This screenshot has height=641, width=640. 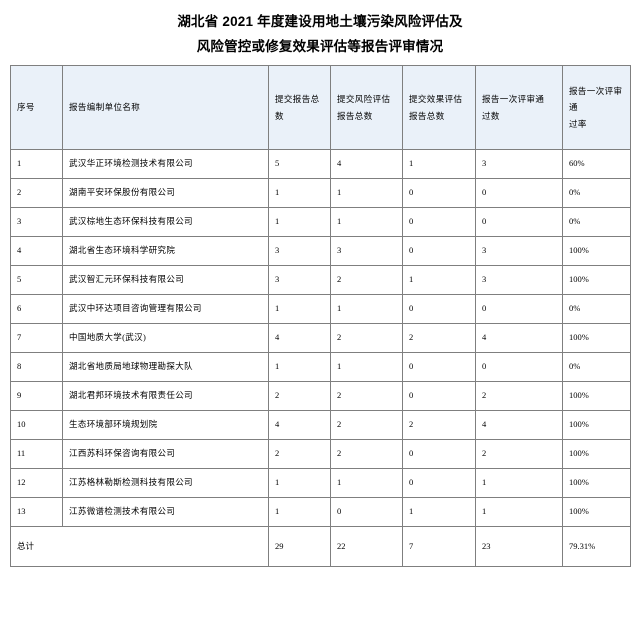 What do you see at coordinates (165, 338) in the screenshot?
I see `cell-unit-name: 中国地质大学(武汉)` at bounding box center [165, 338].